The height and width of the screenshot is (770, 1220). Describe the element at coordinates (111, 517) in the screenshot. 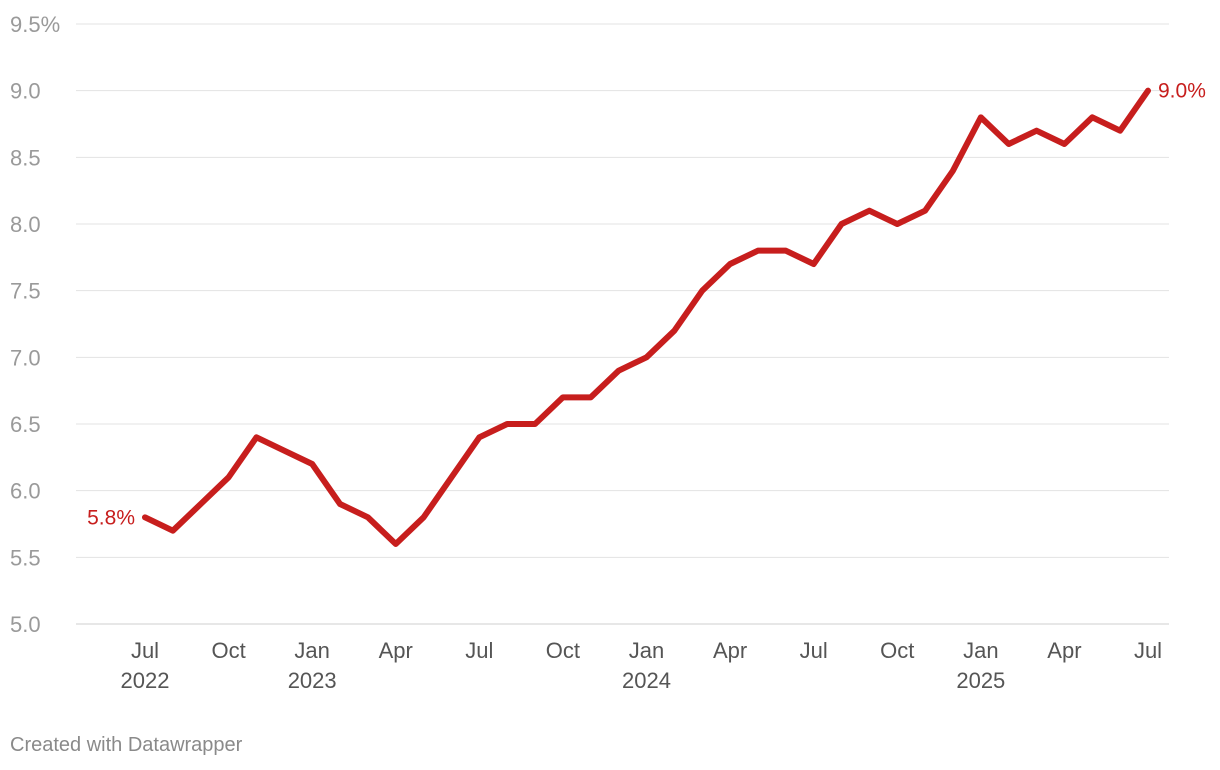

I see `start-value-label: 5.8%` at that location.